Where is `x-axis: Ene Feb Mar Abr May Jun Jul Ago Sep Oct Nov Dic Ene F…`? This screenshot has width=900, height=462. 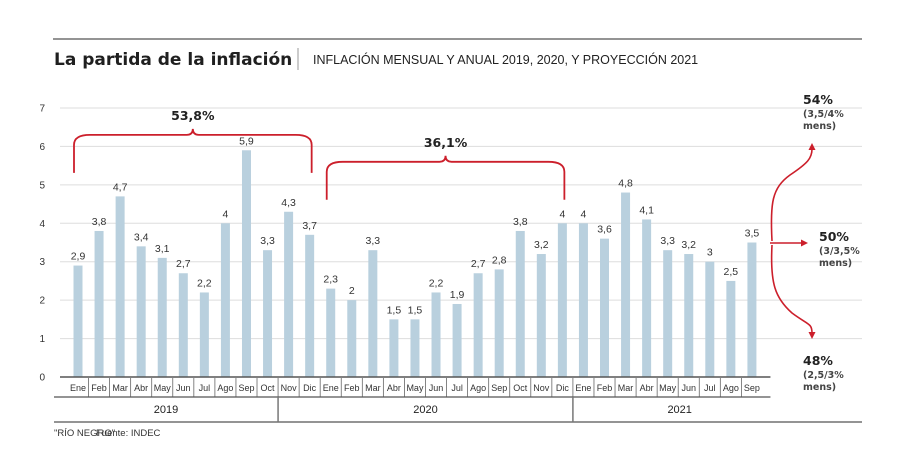 x-axis: Ene Feb Mar Abr May Jun Jul Ago Sep Oct Nov Dic Ene F… is located at coordinates (458, 399).